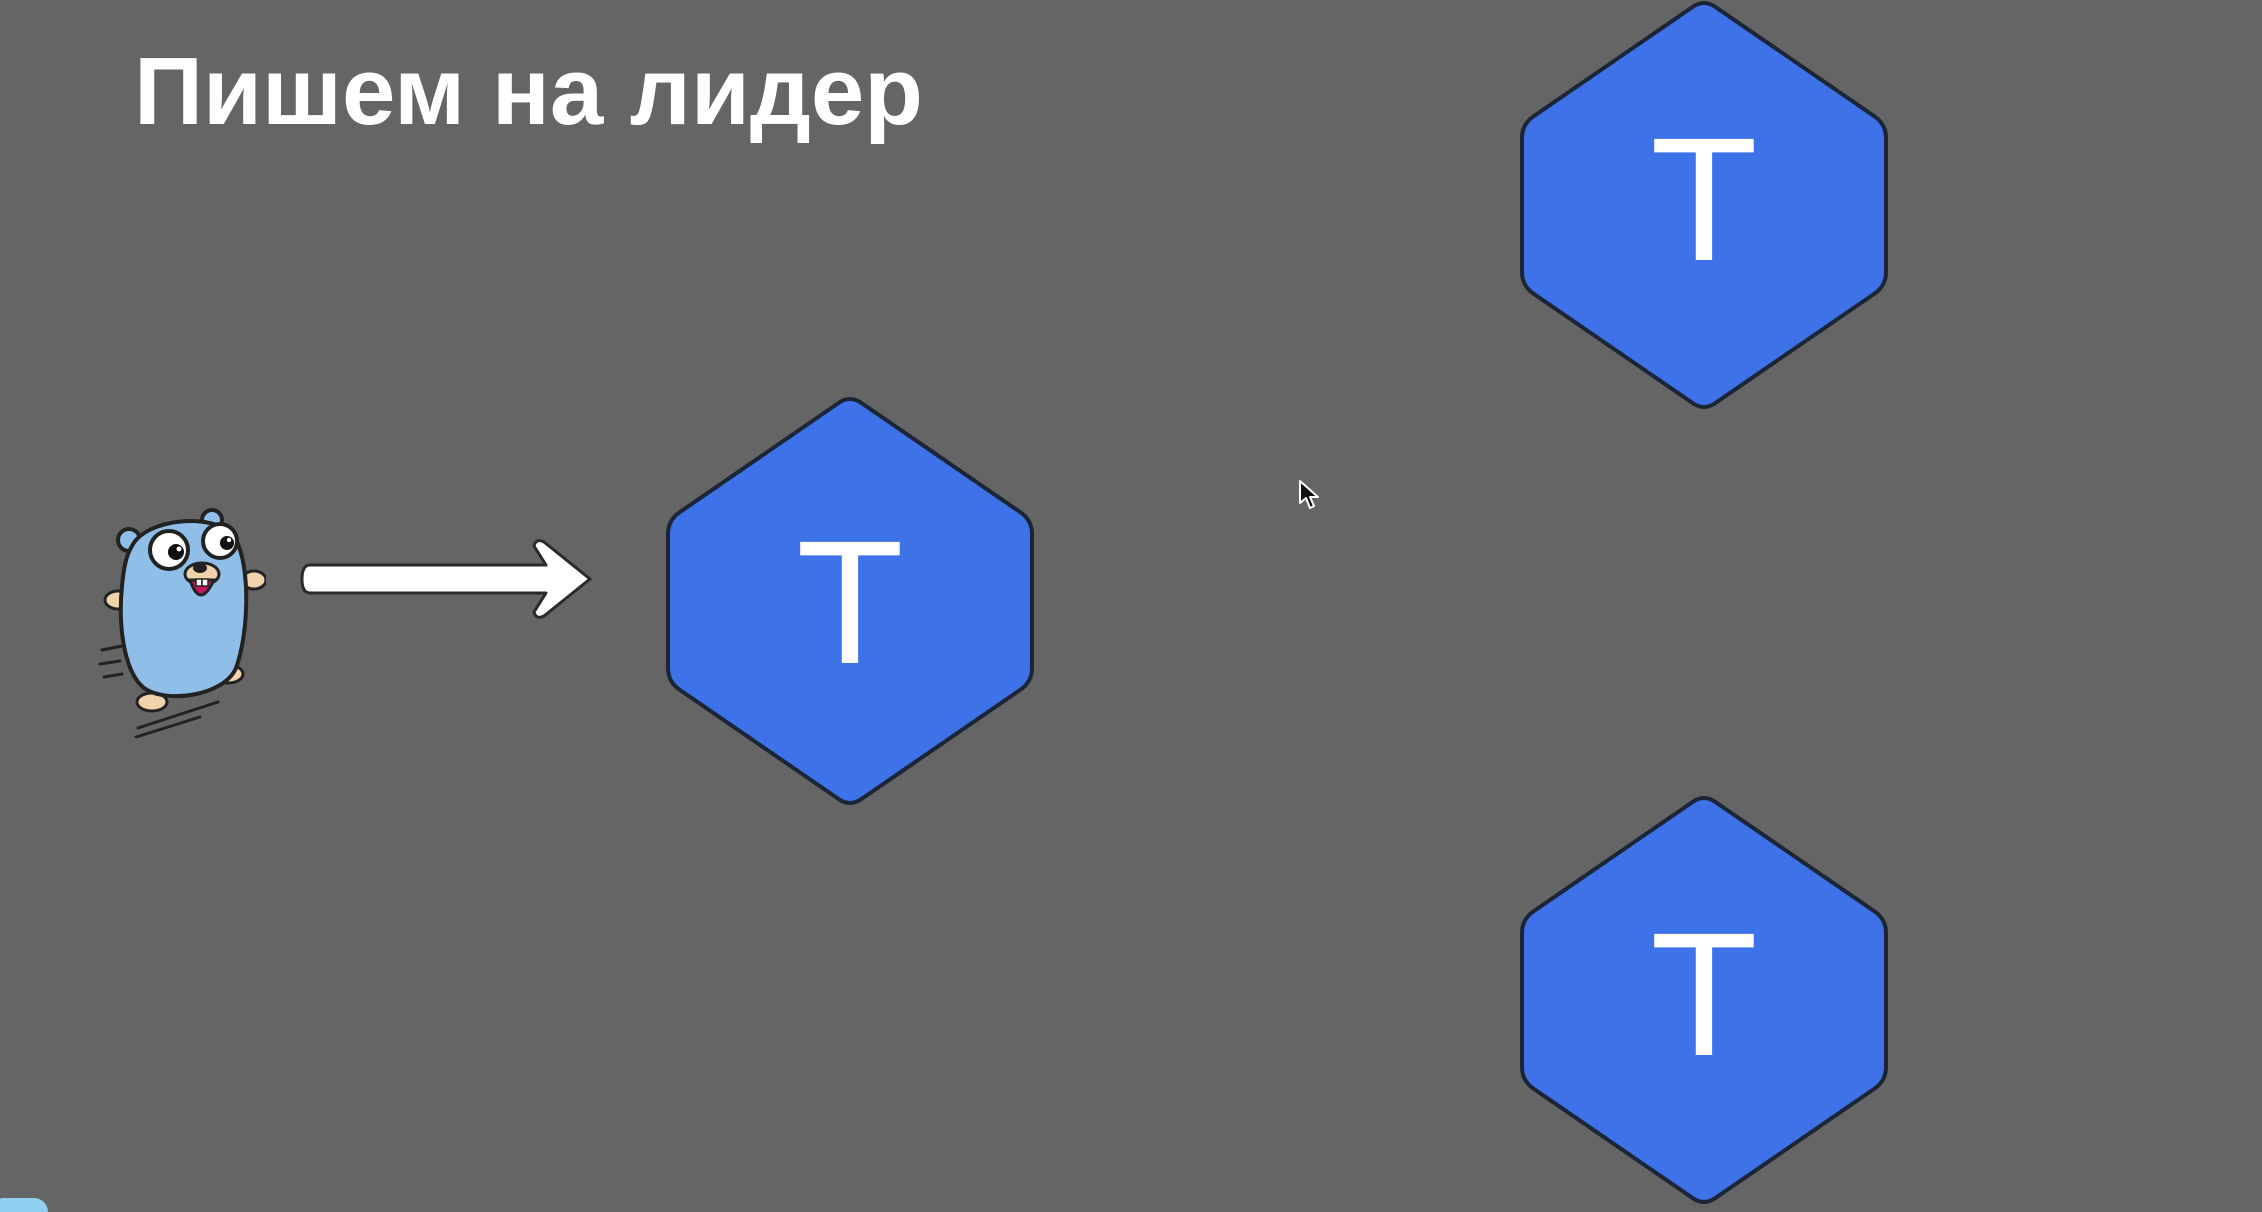 Image resolution: width=2262 pixels, height=1212 pixels. What do you see at coordinates (1309, 495) in the screenshot?
I see `mouse-cursor-icon` at bounding box center [1309, 495].